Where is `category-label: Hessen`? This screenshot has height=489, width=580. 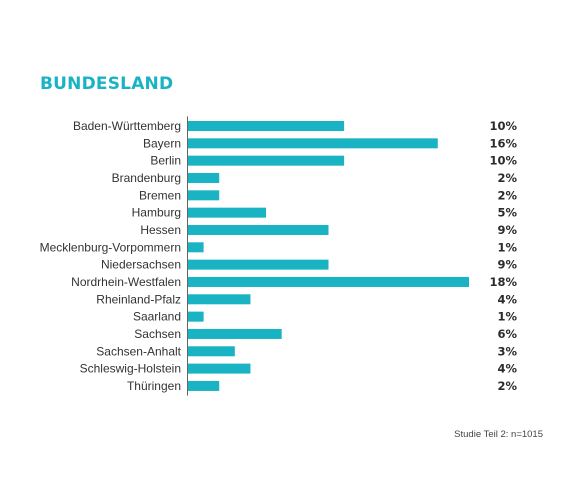
category-label: Hessen is located at coordinates (160, 230).